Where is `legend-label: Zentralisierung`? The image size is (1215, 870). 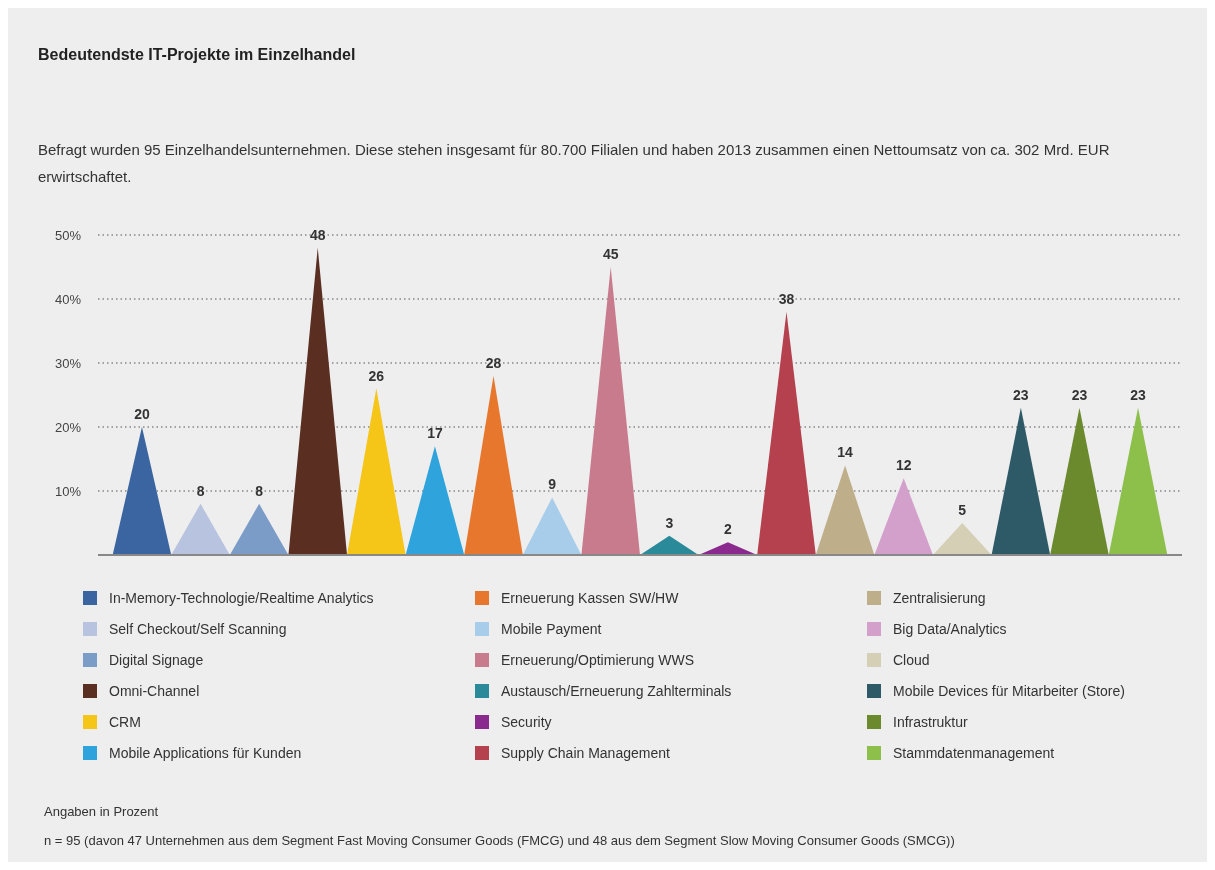 legend-label: Zentralisierung is located at coordinates (939, 597).